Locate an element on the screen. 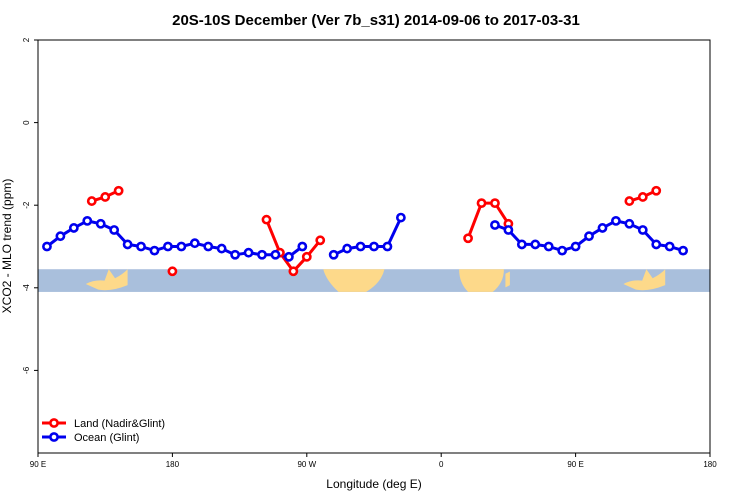 The height and width of the screenshot is (500, 750). legend-label: Ocean (Glint) is located at coordinates (106, 438).